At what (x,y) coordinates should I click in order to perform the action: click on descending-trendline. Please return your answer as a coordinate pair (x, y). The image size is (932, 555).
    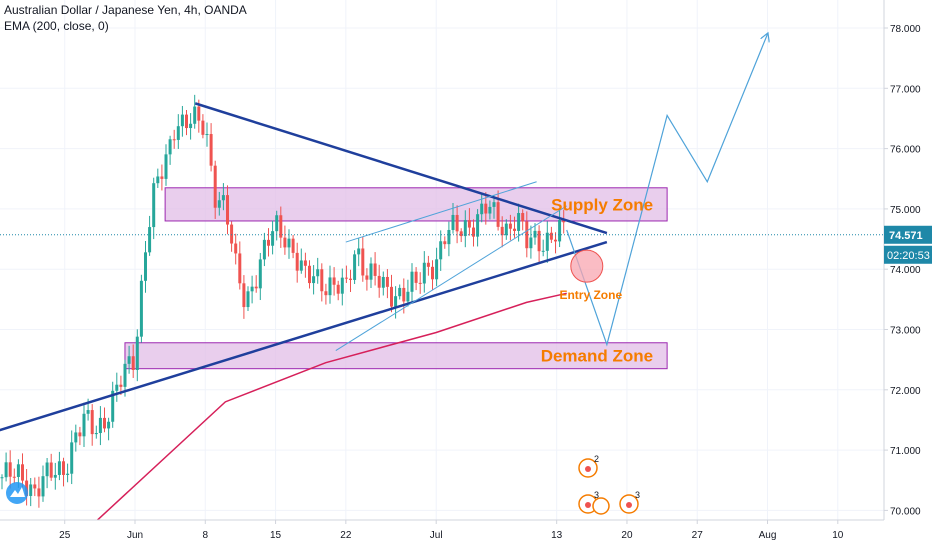
    Looking at the image, I should click on (401, 168).